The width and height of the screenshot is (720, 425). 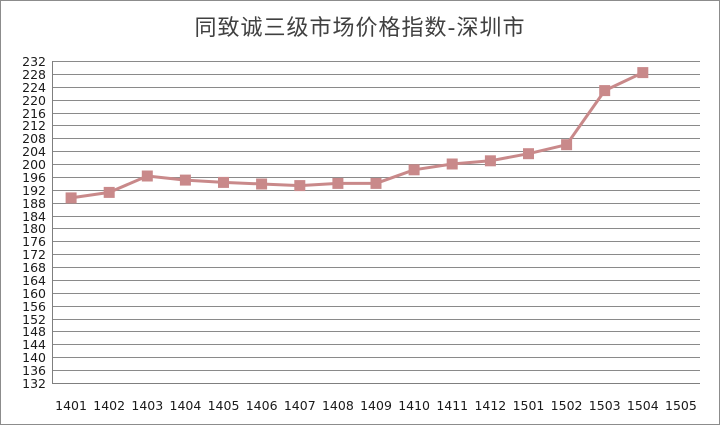 What do you see at coordinates (34, 177) in the screenshot?
I see `y-tick-label: 196` at bounding box center [34, 177].